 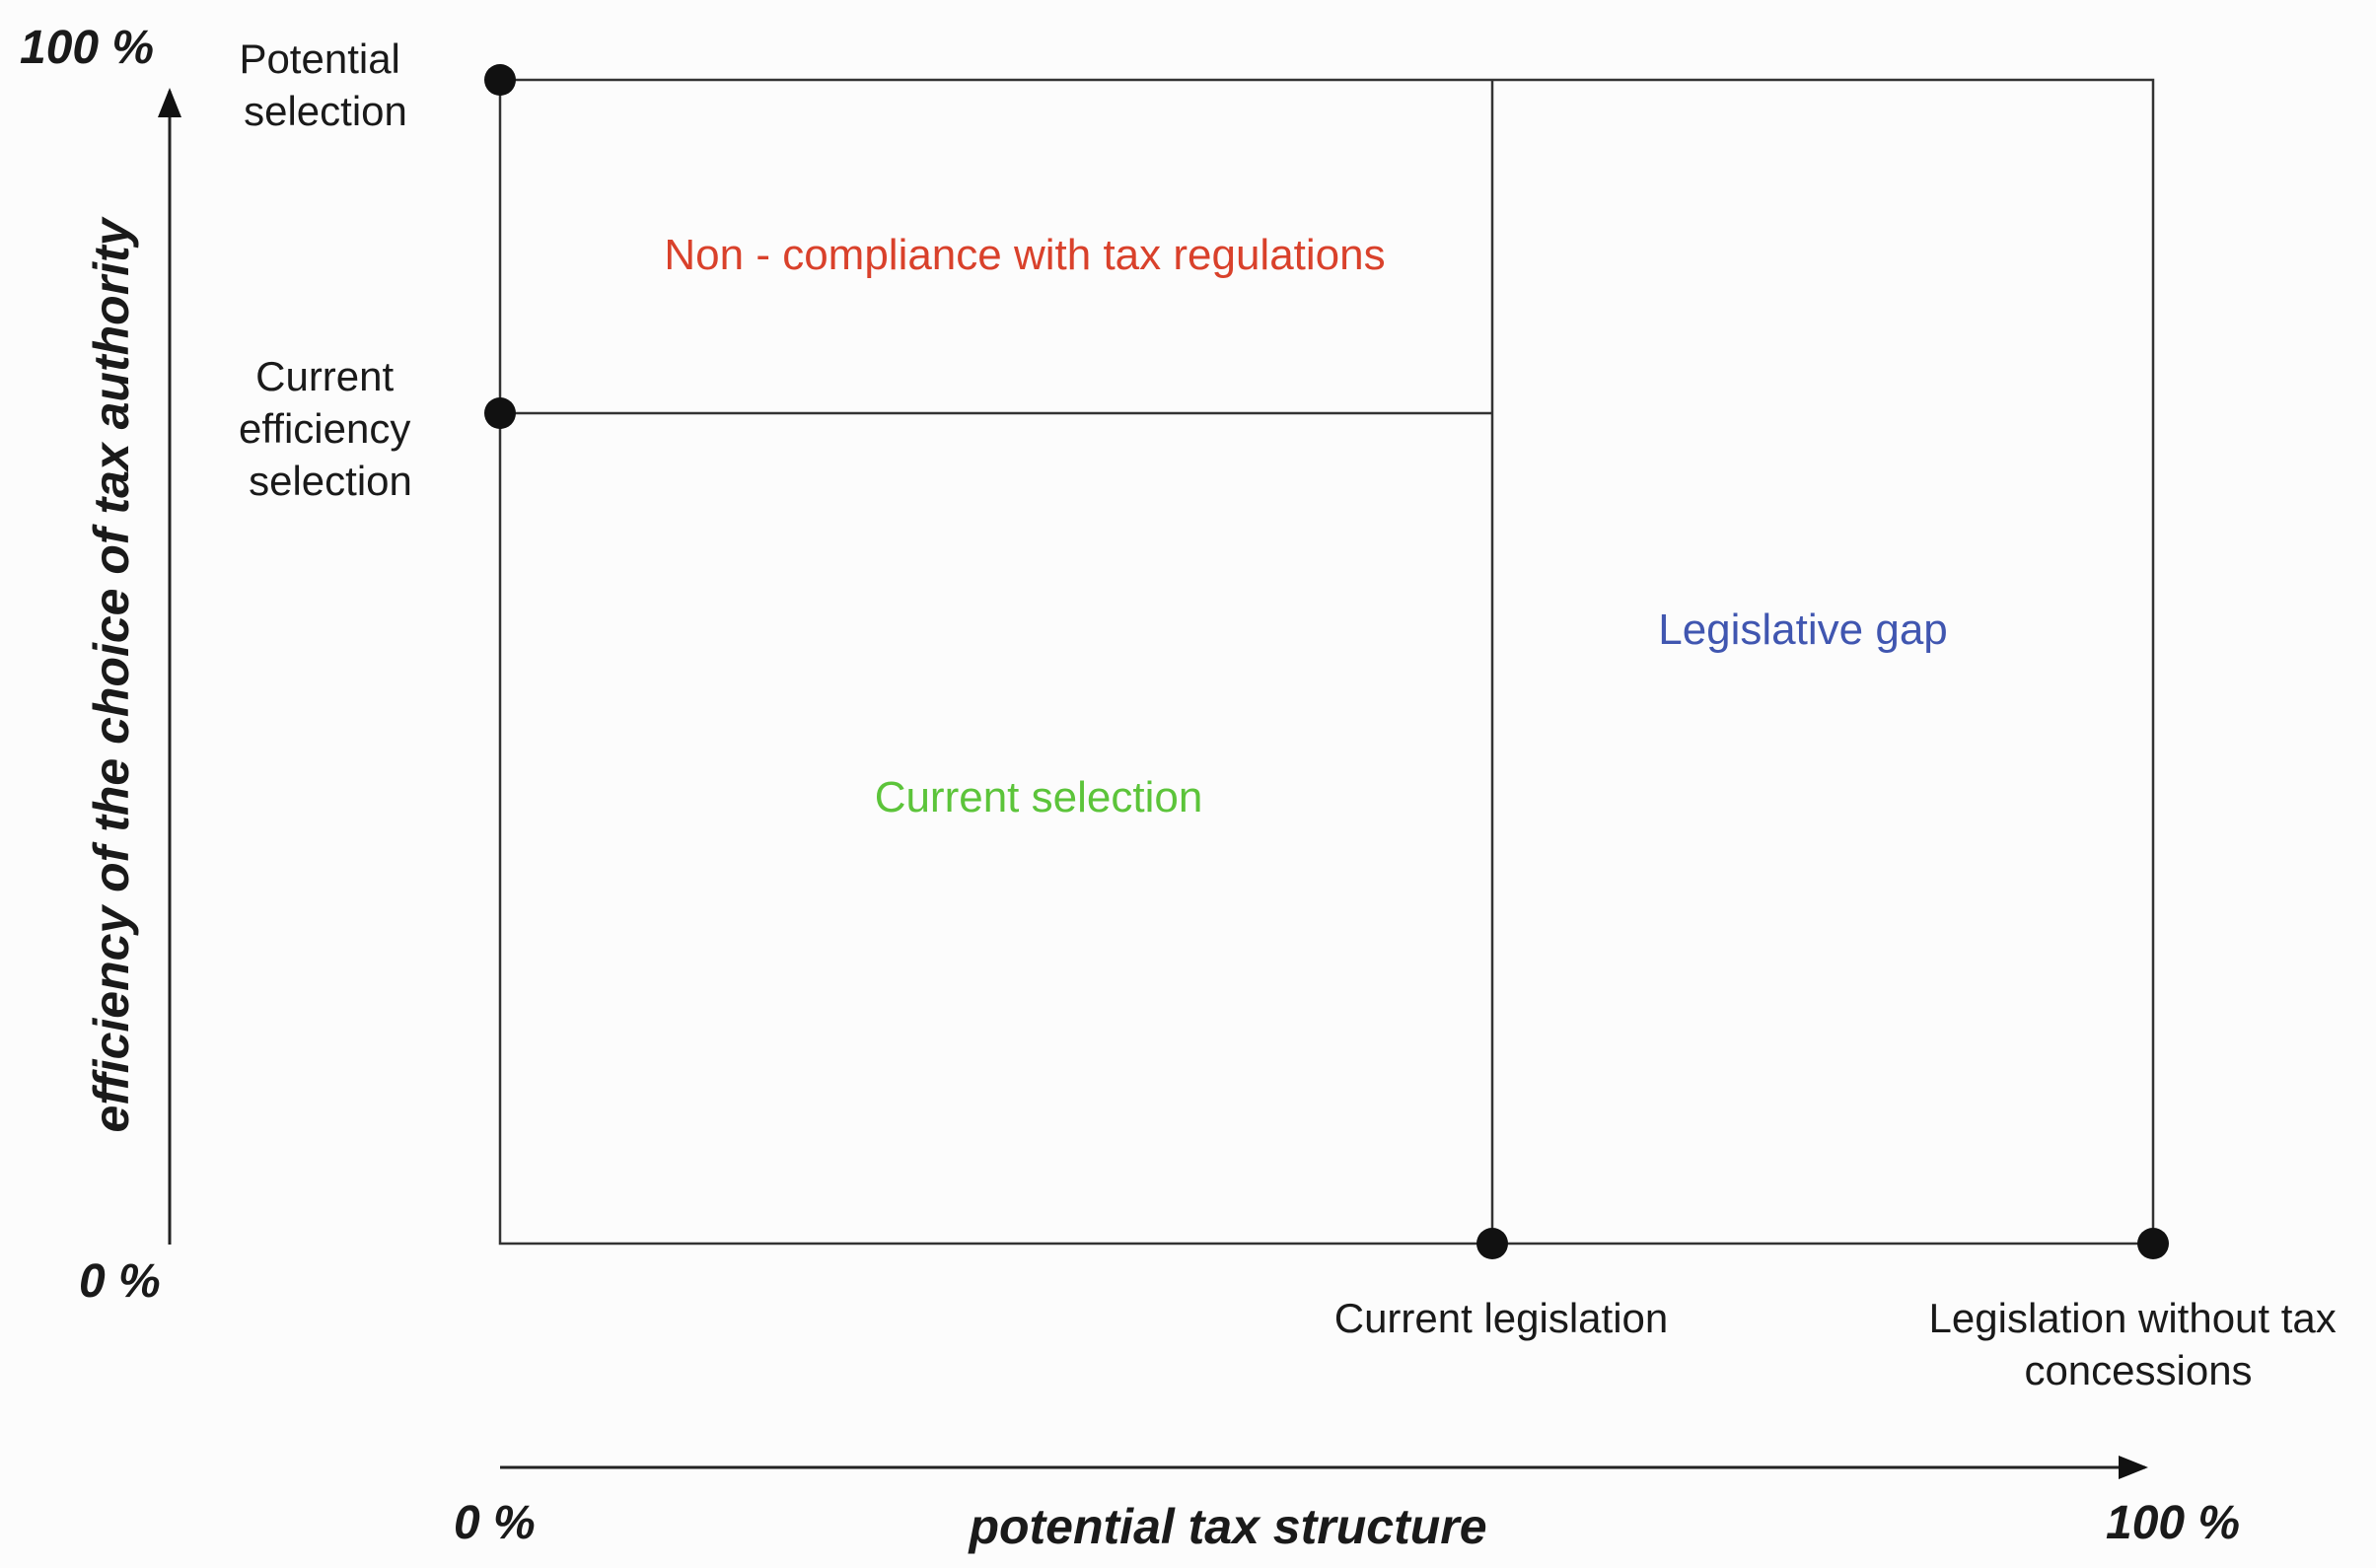 I want to click on current-efficiency-line-2: efficiency, so click(x=324, y=428).